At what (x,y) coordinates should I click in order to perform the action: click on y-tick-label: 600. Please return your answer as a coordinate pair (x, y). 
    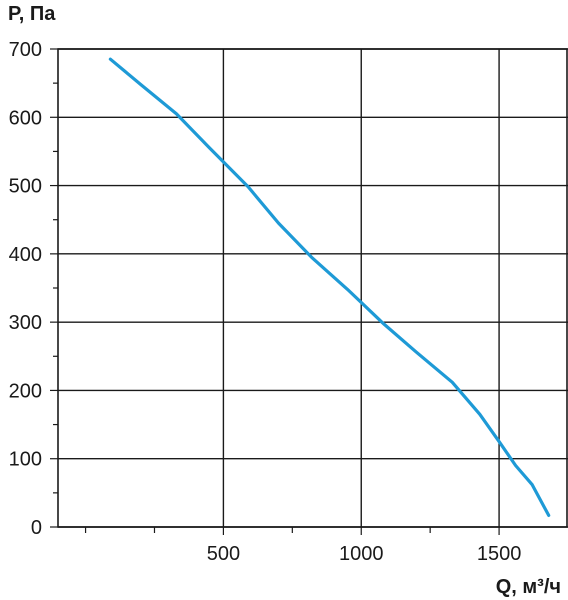
    Looking at the image, I should click on (25, 118).